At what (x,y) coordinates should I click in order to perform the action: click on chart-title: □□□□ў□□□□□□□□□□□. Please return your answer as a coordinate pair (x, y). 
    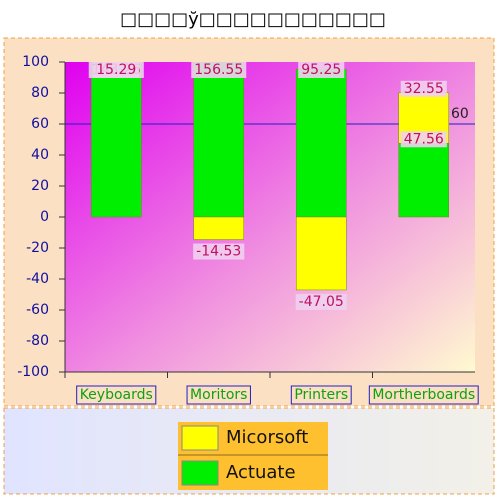
    Looking at the image, I should click on (253, 19).